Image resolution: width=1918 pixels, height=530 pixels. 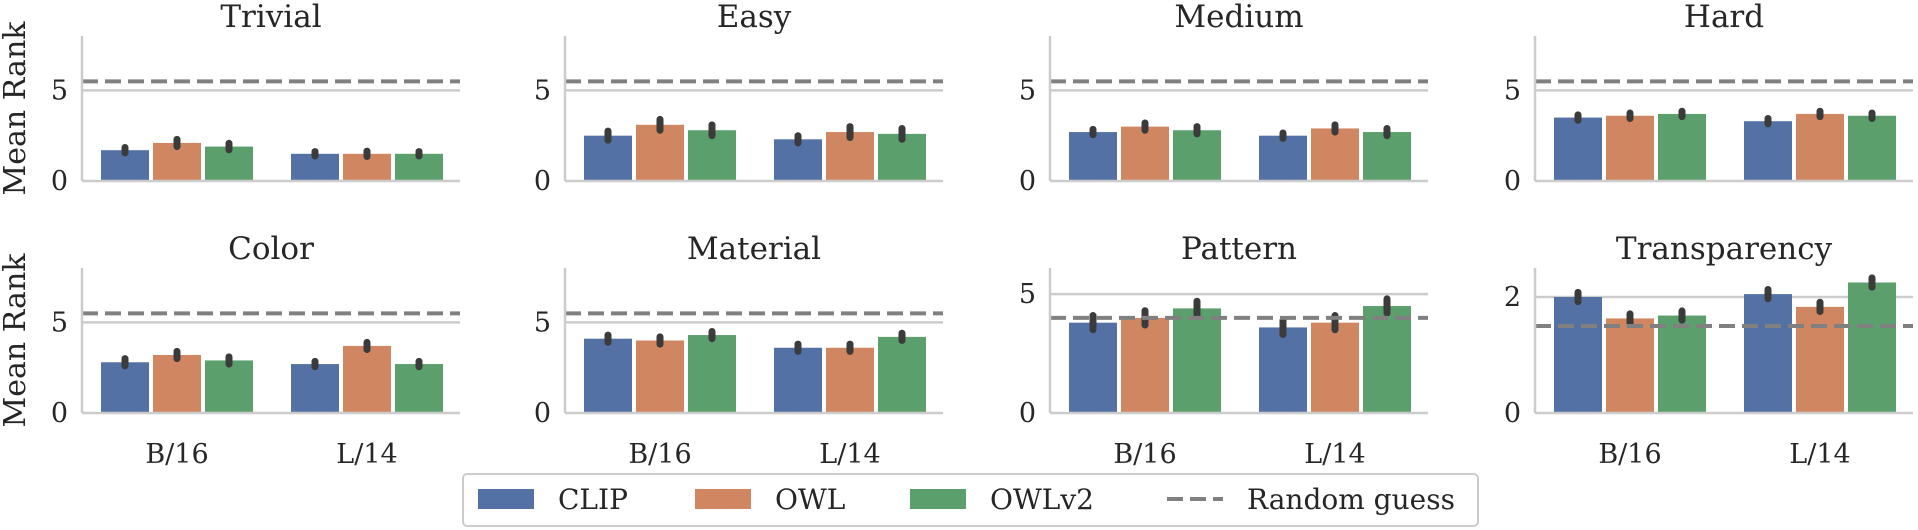 What do you see at coordinates (542, 181) in the screenshot?
I see `cd-panel-1-ytick-0: 0` at bounding box center [542, 181].